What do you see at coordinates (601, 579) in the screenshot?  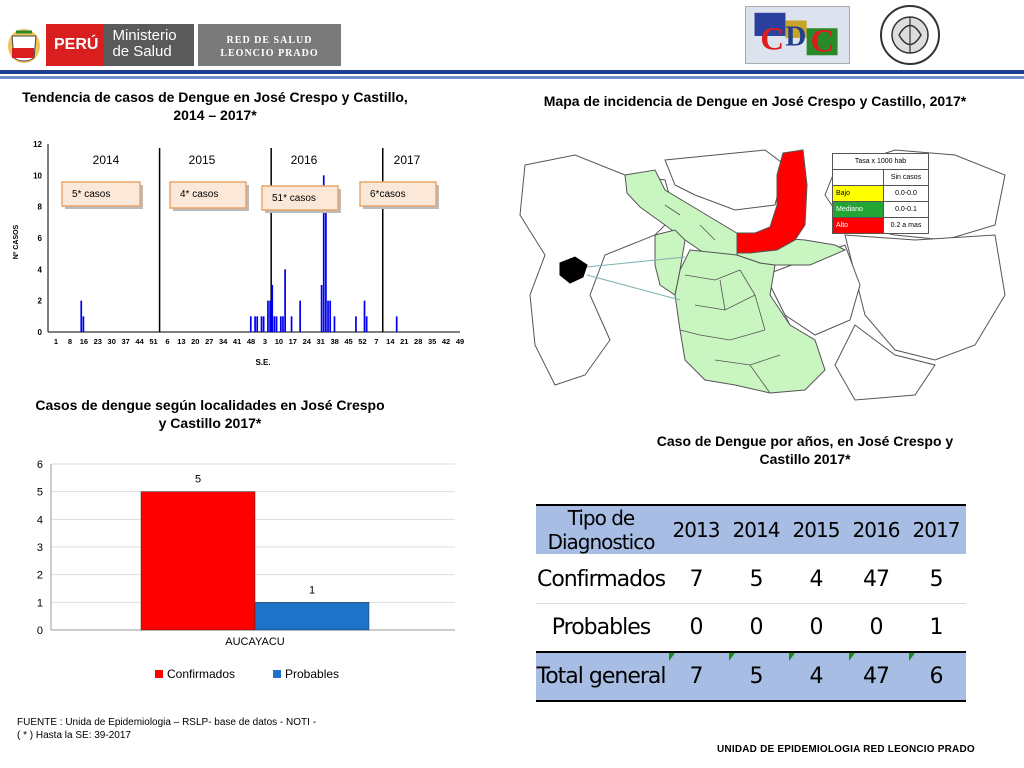 I see `row-label: Confirmados` at bounding box center [601, 579].